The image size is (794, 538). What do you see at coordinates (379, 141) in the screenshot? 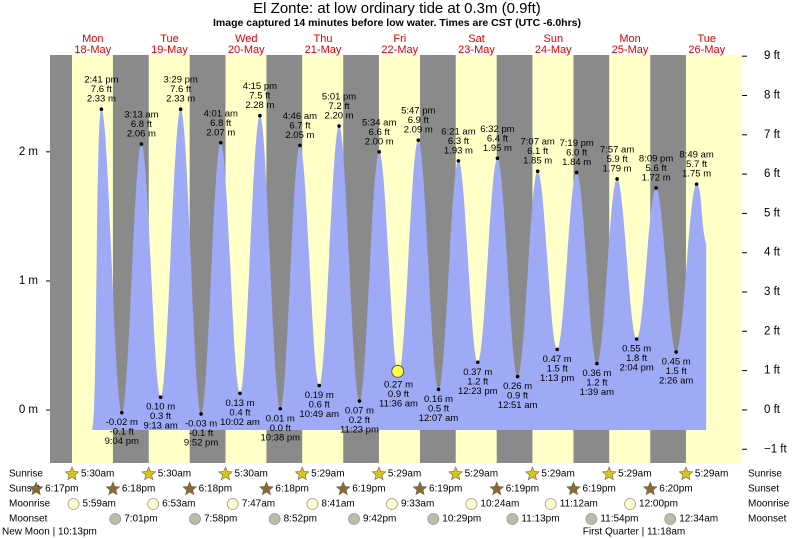
I see `extreme-meters: 2.00 m` at bounding box center [379, 141].